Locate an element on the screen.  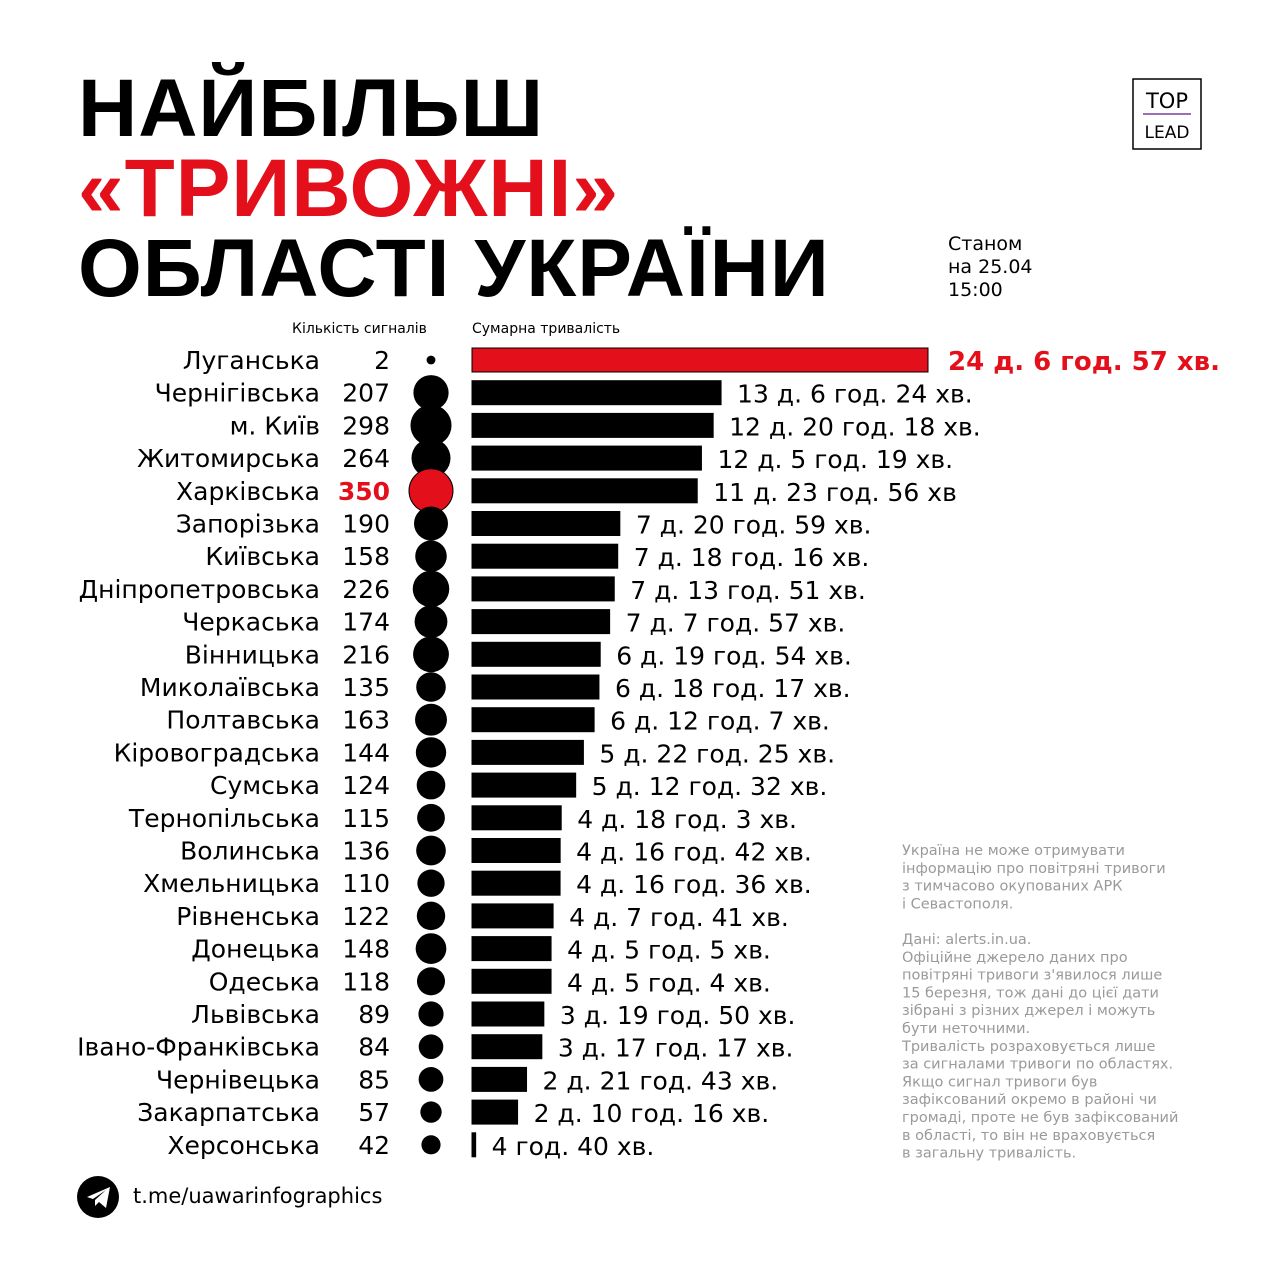
signal-count: 122 is located at coordinates (366, 916).